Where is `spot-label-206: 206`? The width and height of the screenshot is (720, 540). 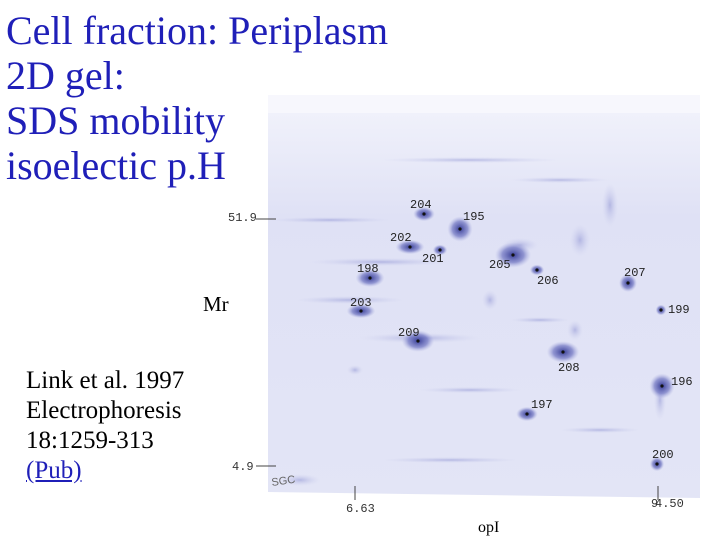
spot-label-206: 206 is located at coordinates (548, 281).